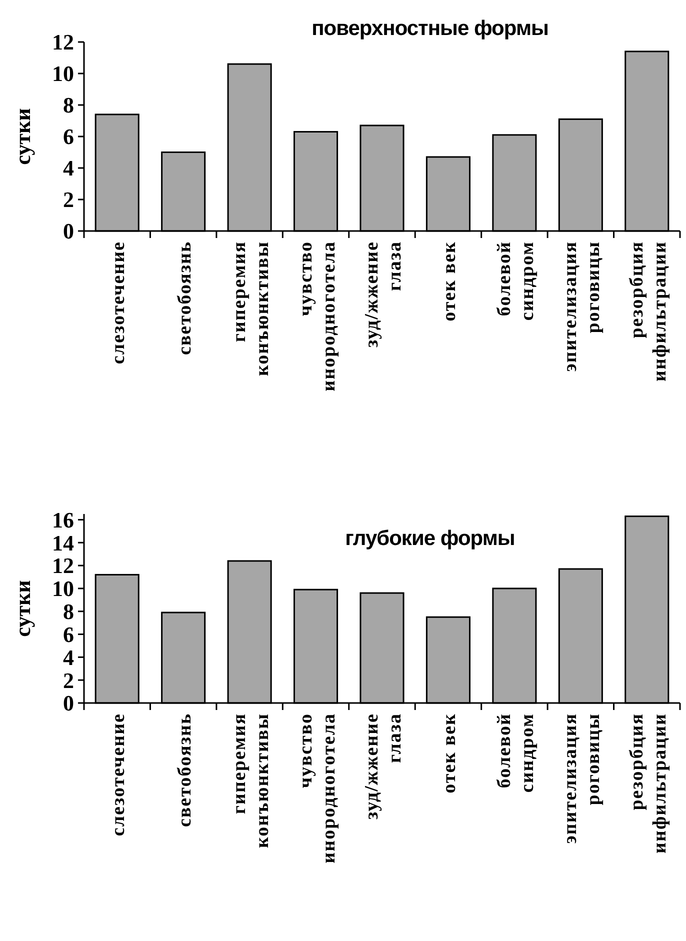 Image resolution: width=686 pixels, height=941 pixels. I want to click on chart-title: поверхностные формы, so click(430, 28).